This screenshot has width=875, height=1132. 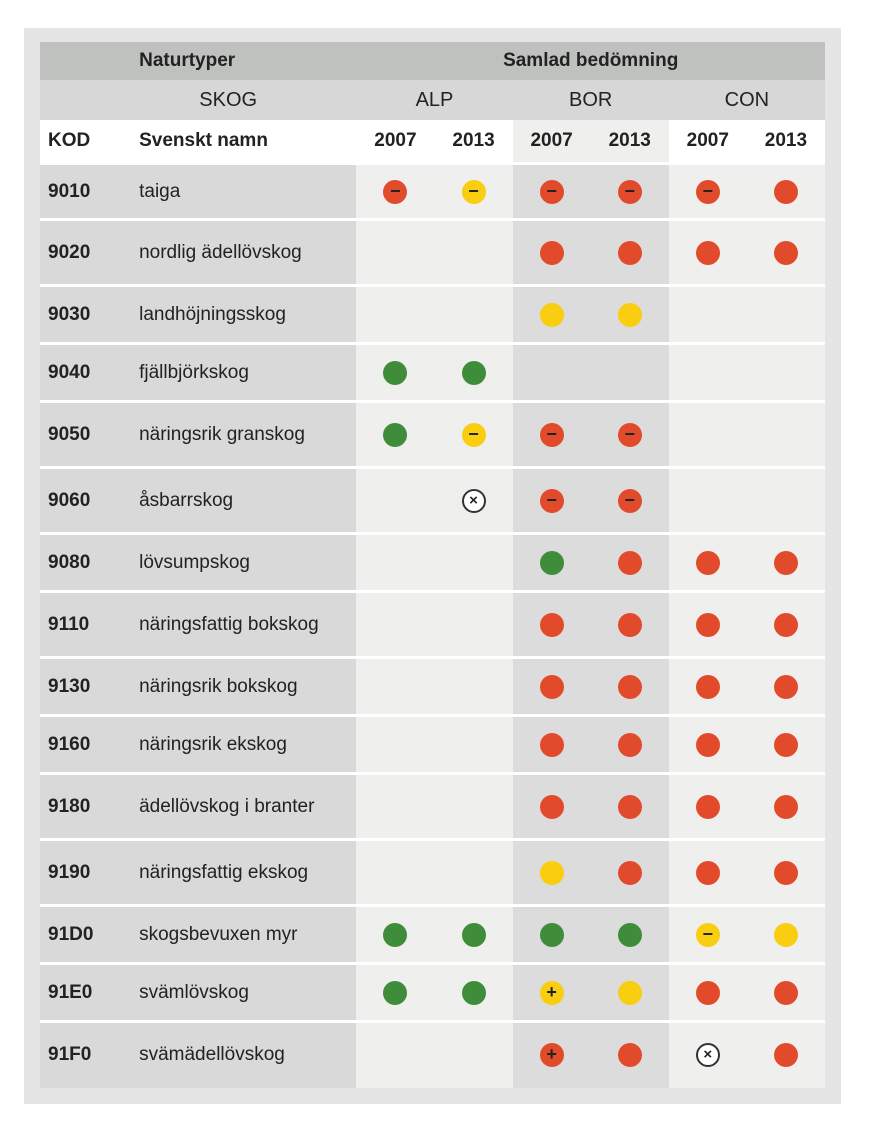 What do you see at coordinates (84, 992) in the screenshot?
I see `row-kod: 91E0` at bounding box center [84, 992].